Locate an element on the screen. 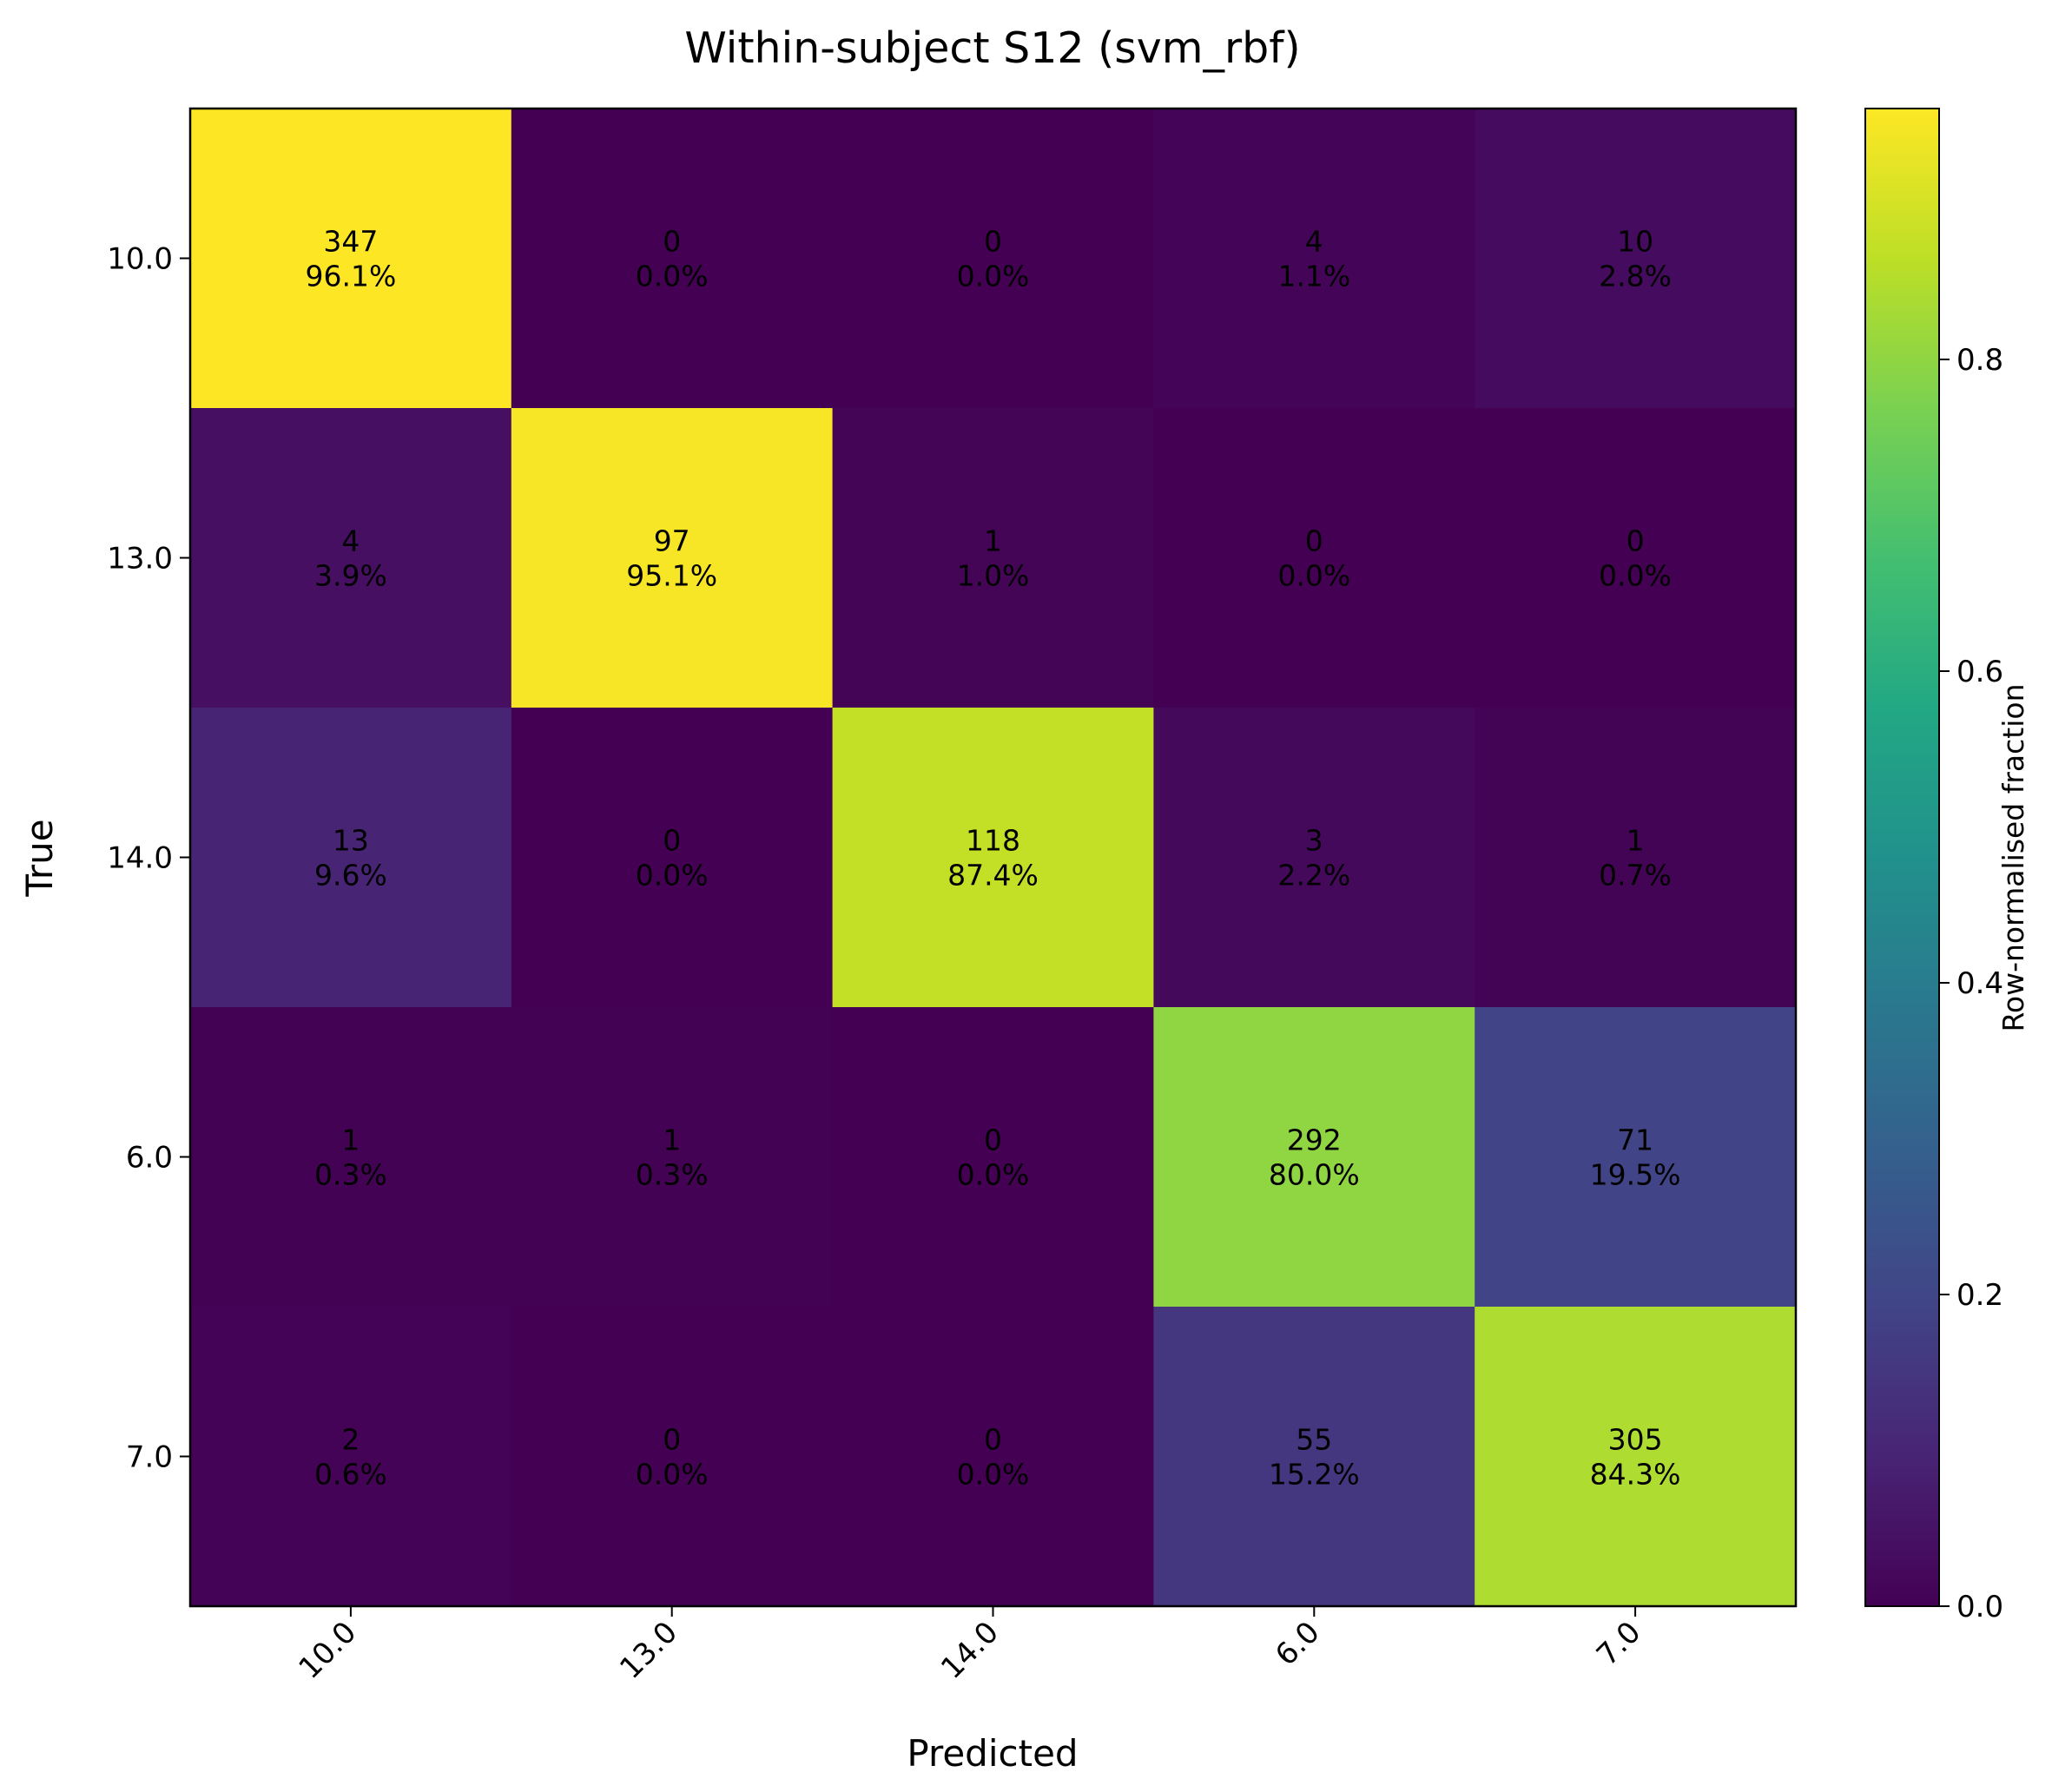 Image resolution: width=2052 pixels, height=1792 pixels. cell-percent-label: 95.1% is located at coordinates (671, 576).